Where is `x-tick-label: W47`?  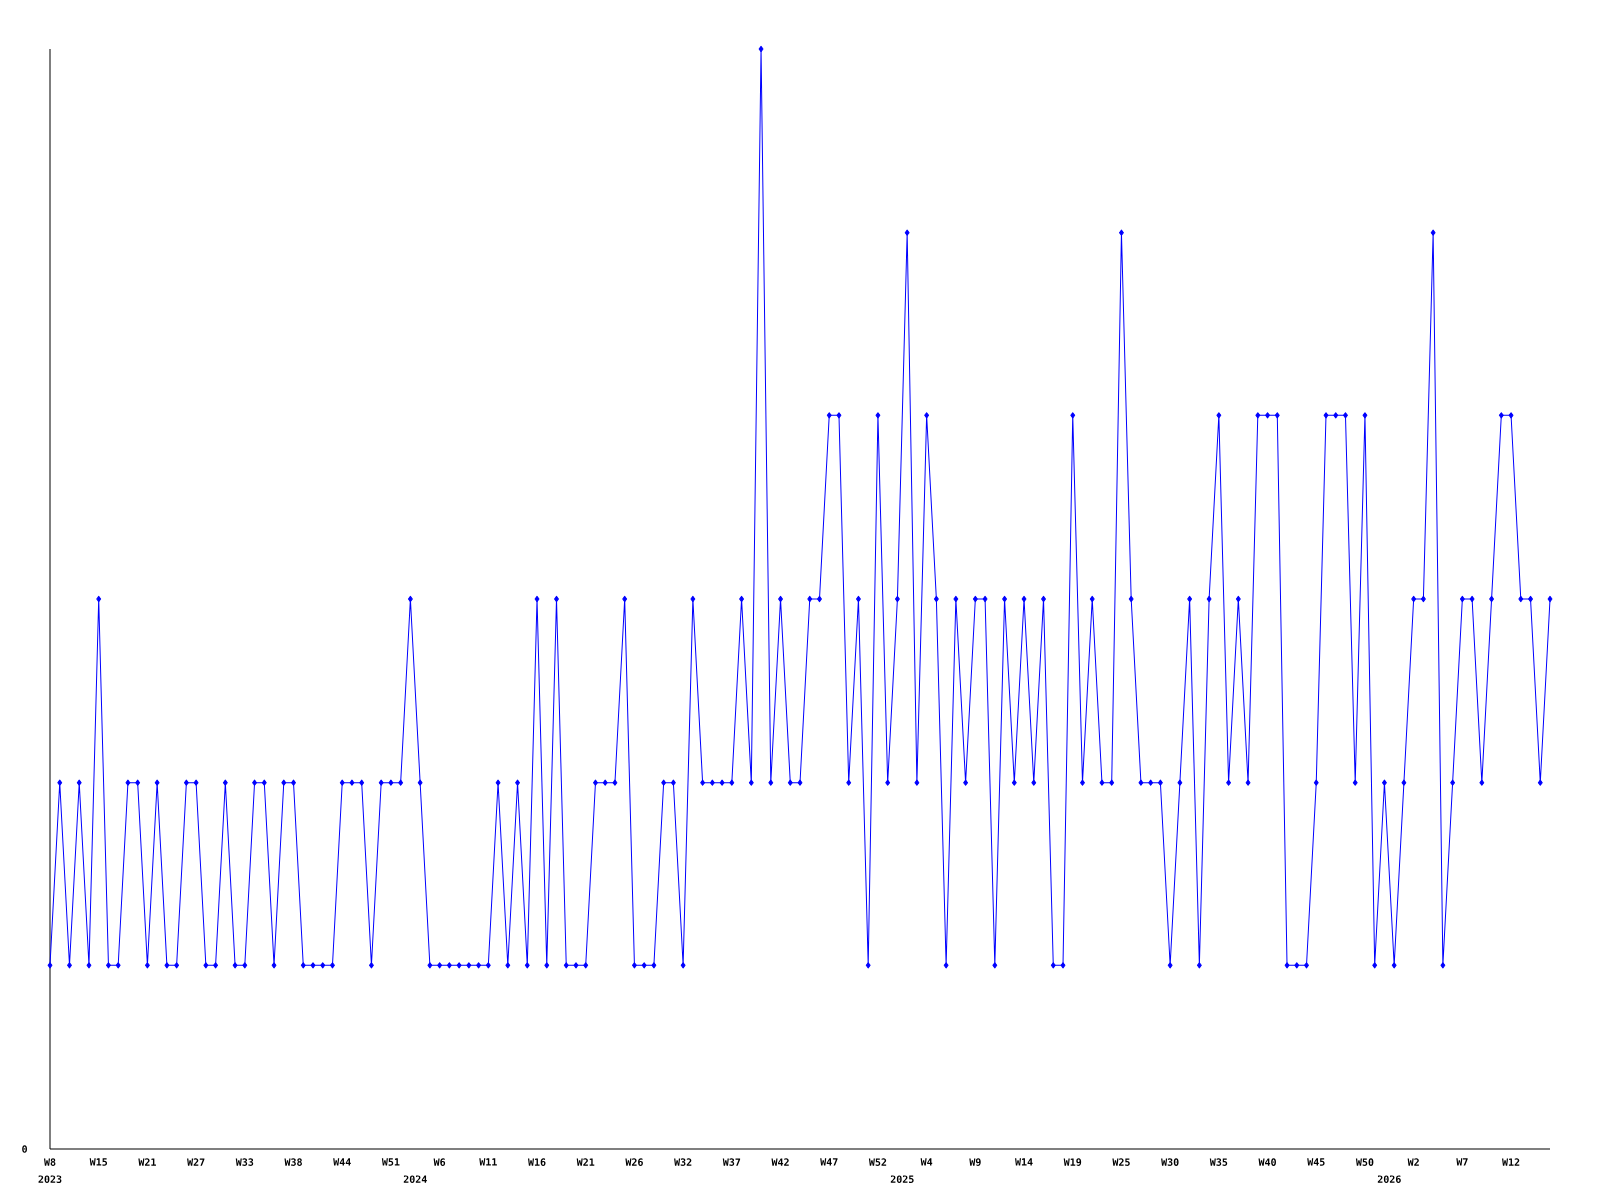
x-tick-label: W47 is located at coordinates (829, 1162).